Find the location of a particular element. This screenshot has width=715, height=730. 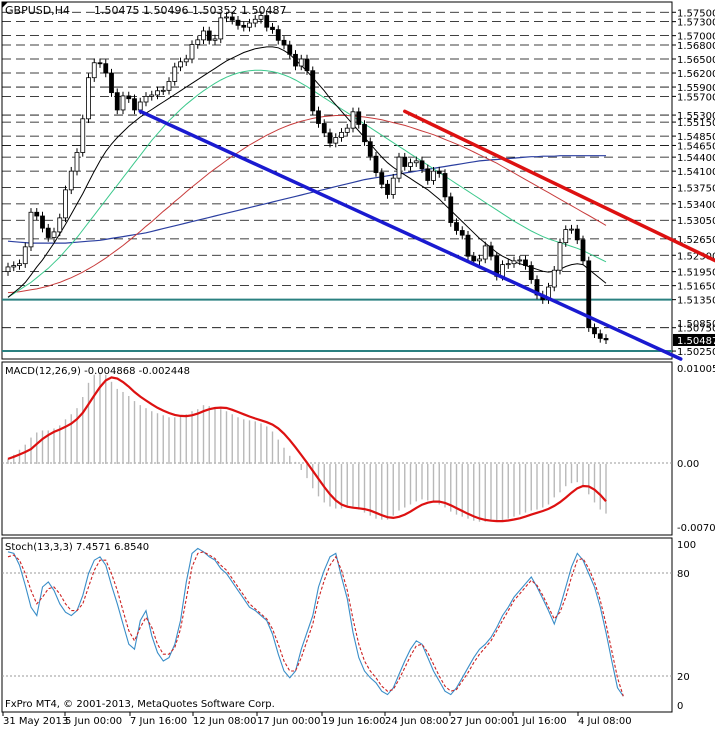

current-price-label: 1.50487 is located at coordinates (696, 341).